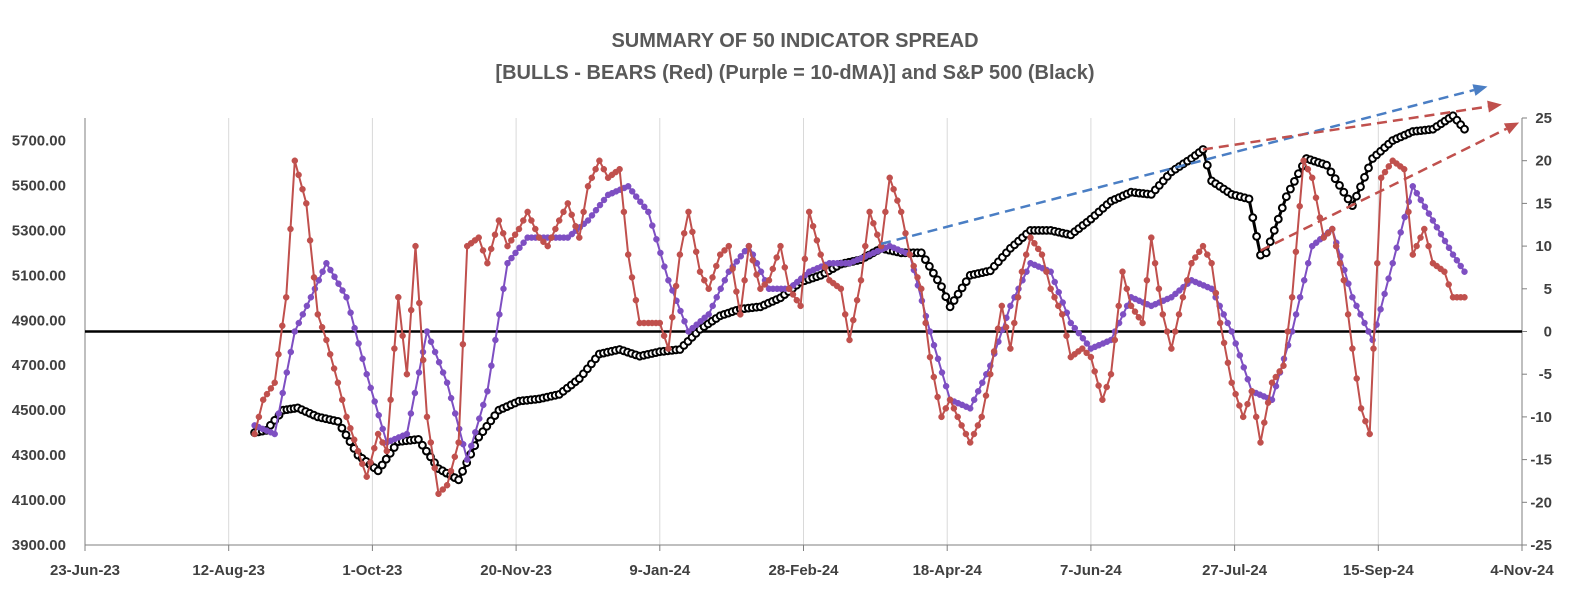  I want to click on y-right-tick-label: -25, so click(1541, 545).